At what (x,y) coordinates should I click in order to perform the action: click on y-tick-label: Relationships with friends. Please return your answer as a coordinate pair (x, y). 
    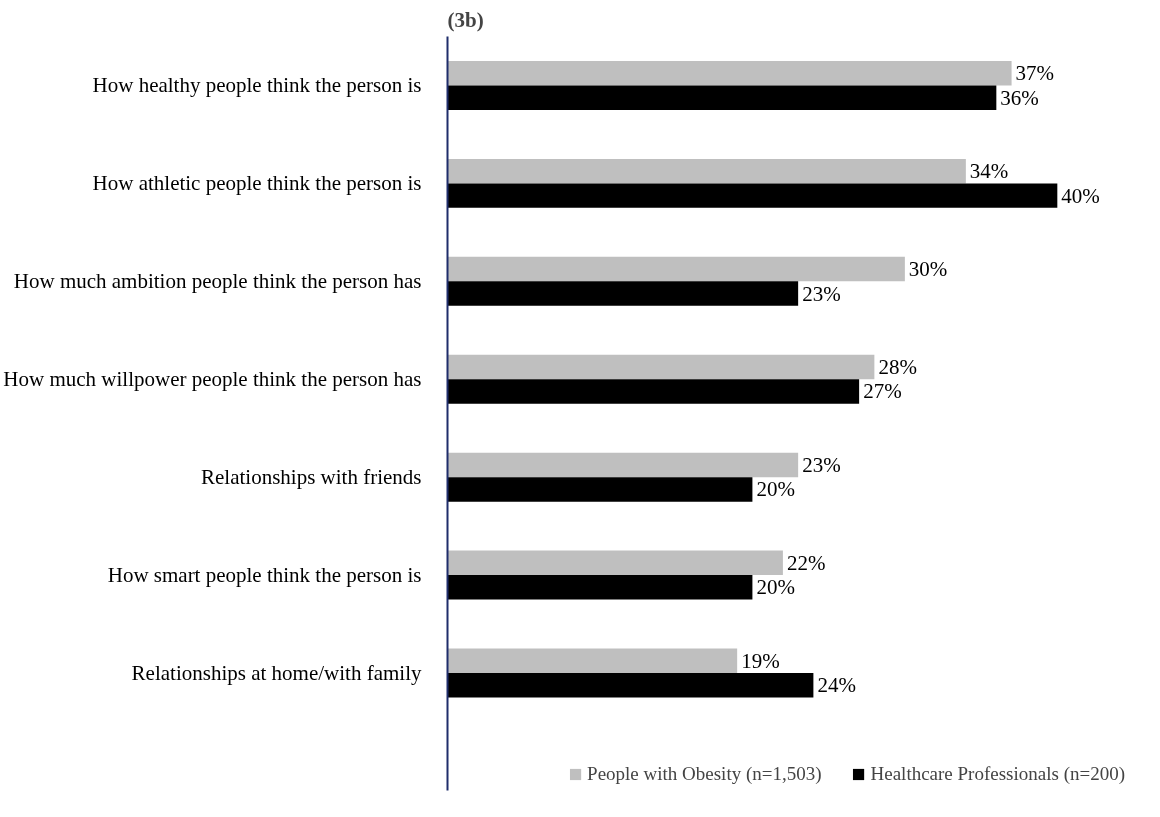
    Looking at the image, I should click on (311, 477).